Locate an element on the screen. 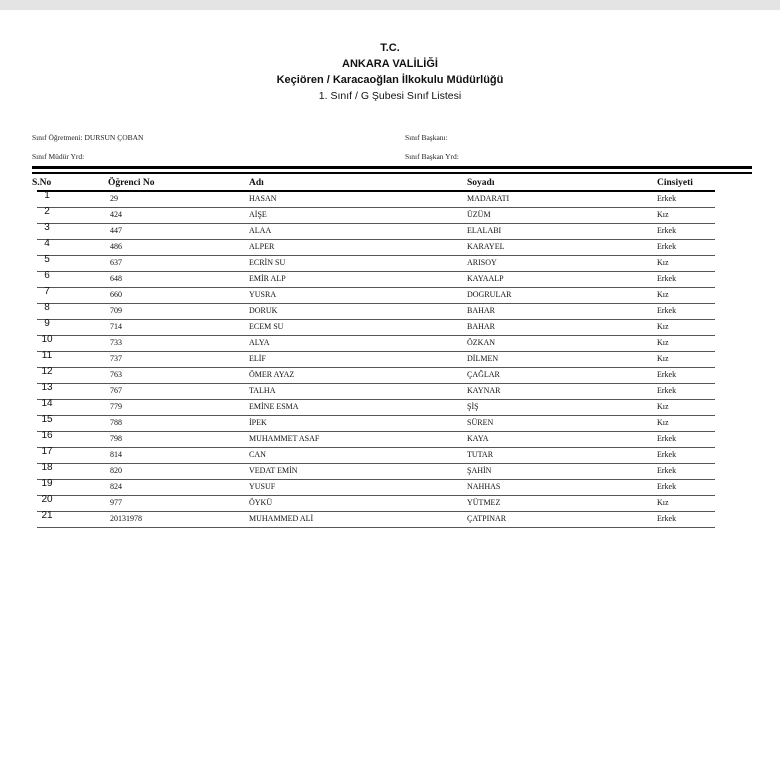  table-row: 9 714 ECEM SU BAHAR Kız is located at coordinates (376, 327).